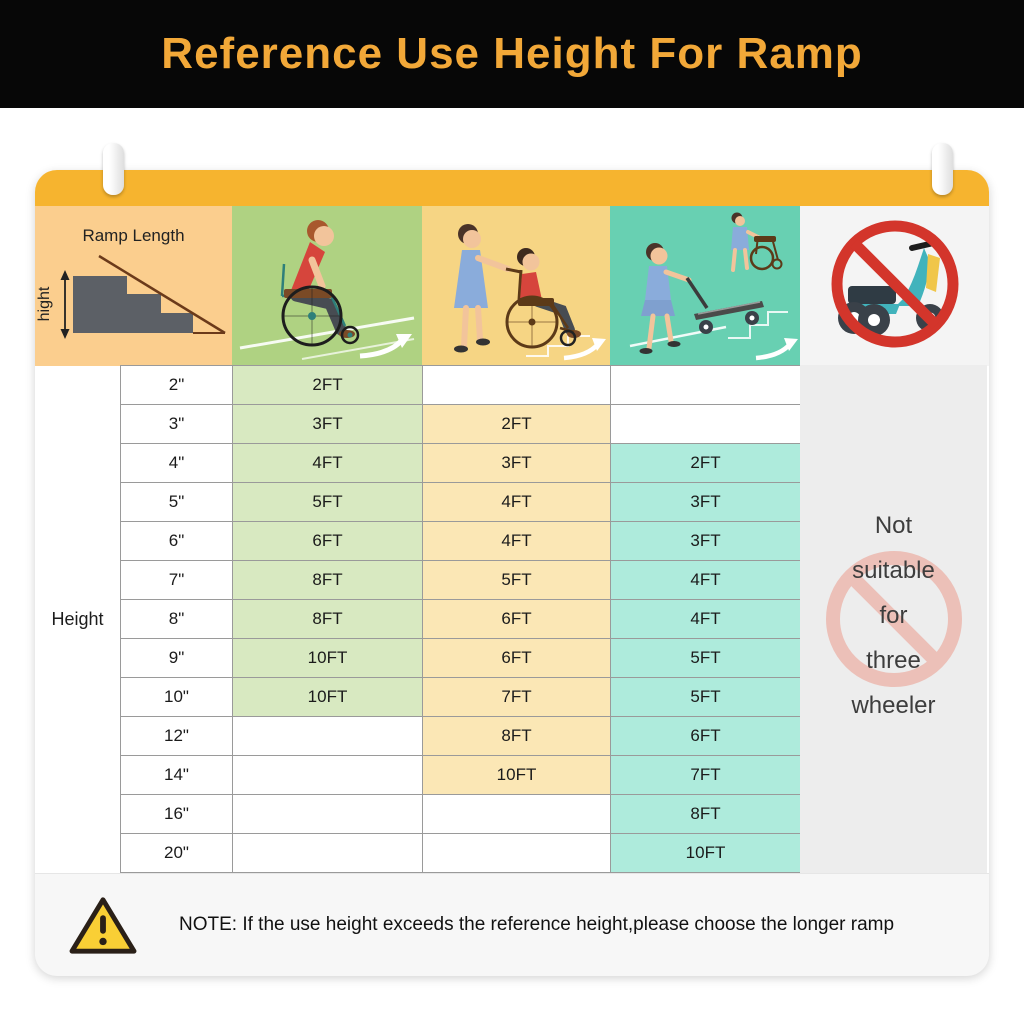 The width and height of the screenshot is (1024, 1024). What do you see at coordinates (328, 385) in the screenshot?
I see `table-cell-self: 2FT` at bounding box center [328, 385].